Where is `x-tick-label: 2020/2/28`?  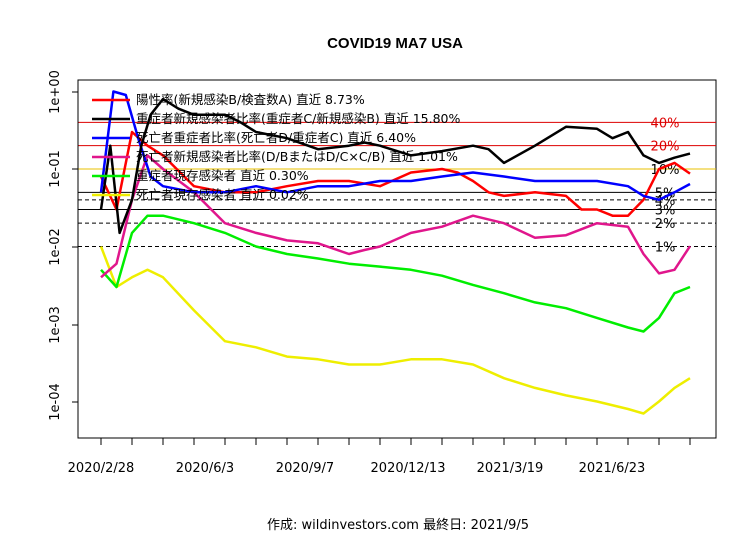
x-tick-label: 2020/2/28 is located at coordinates (101, 468).